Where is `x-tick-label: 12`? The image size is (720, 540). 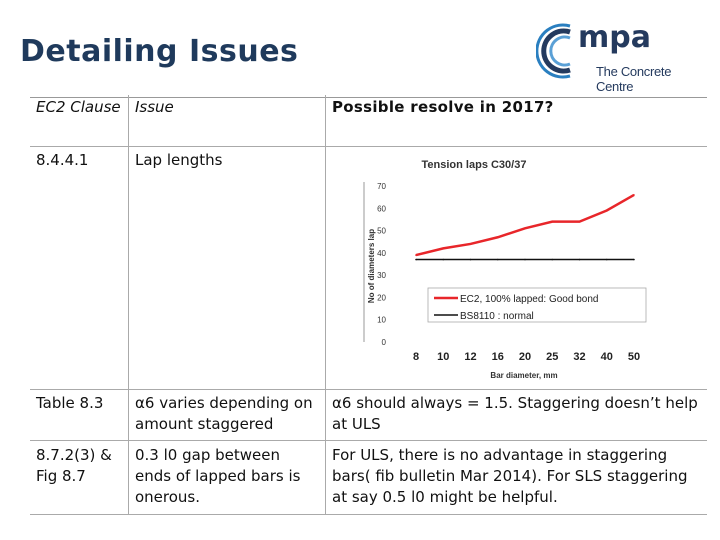
x-tick-label: 12 is located at coordinates (470, 357).